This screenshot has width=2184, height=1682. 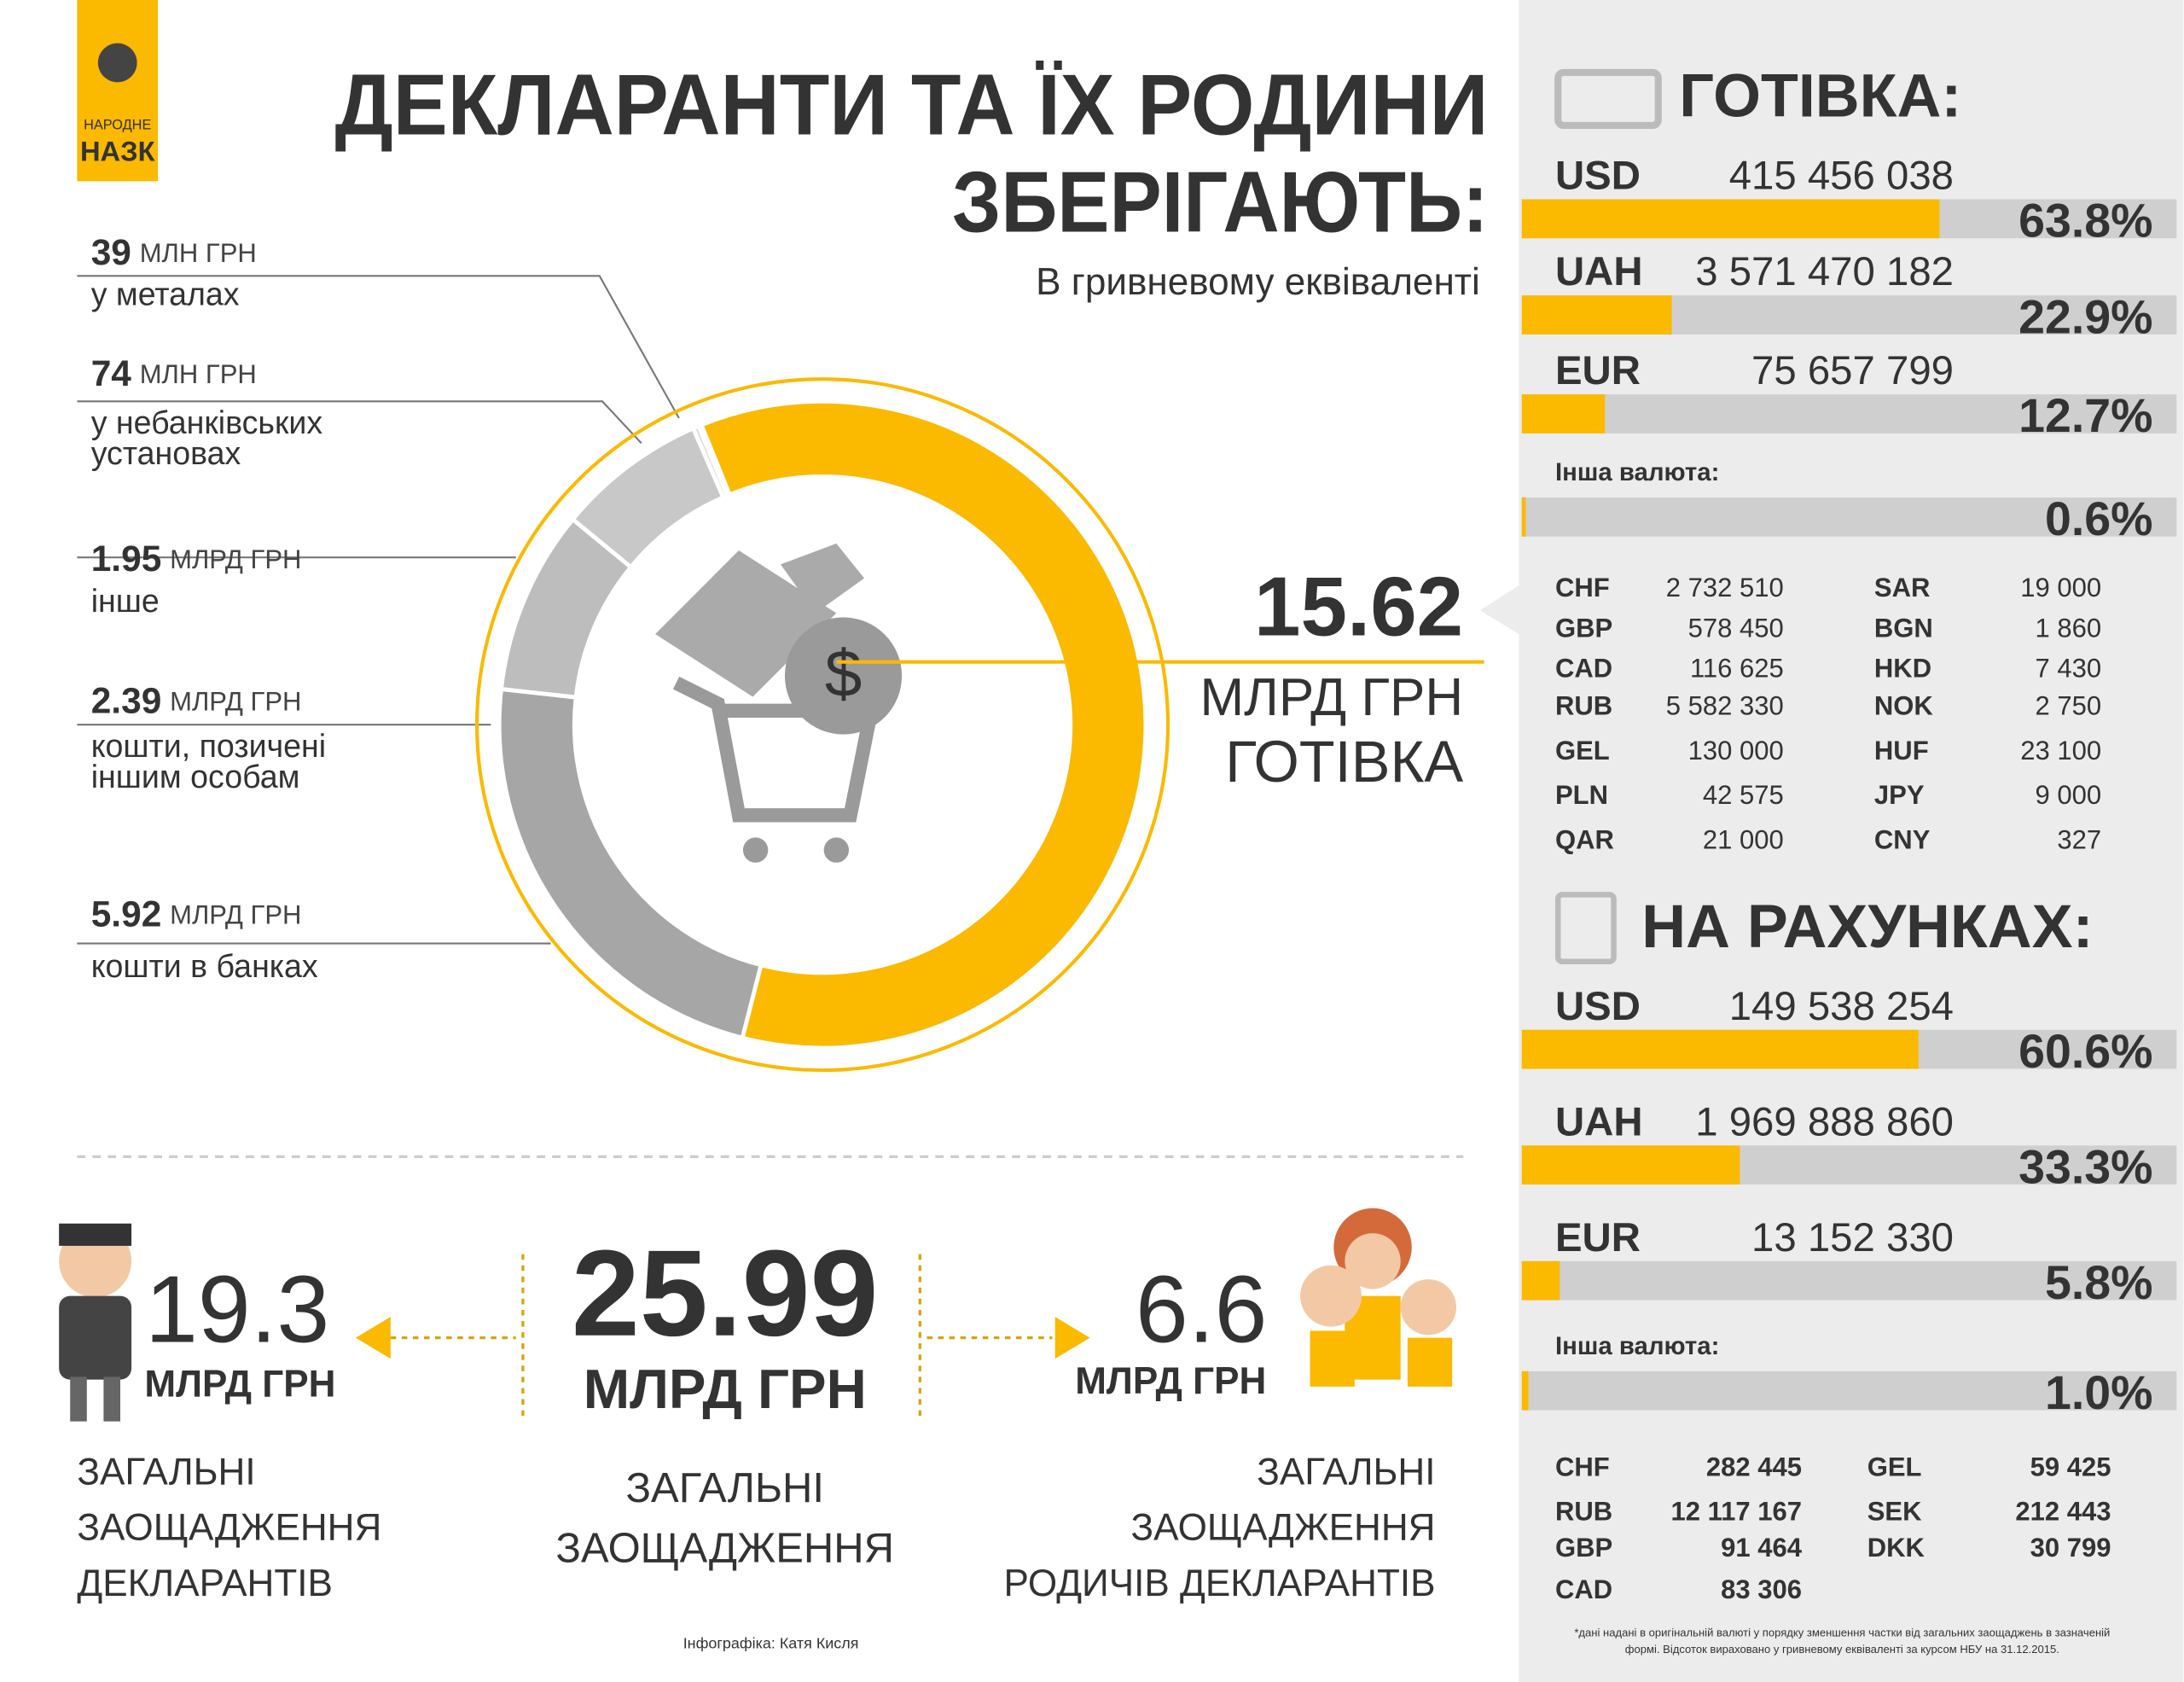 I want to click on all-label: ЗАОЩАДЖЕННЯ, so click(x=725, y=1548).